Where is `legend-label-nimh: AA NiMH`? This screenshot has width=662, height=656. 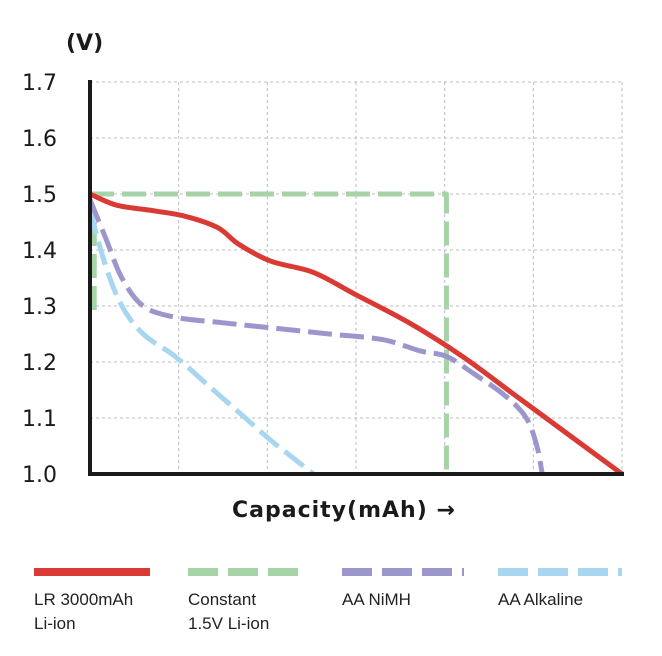
legend-label-nimh: AA NiMH is located at coordinates (376, 600).